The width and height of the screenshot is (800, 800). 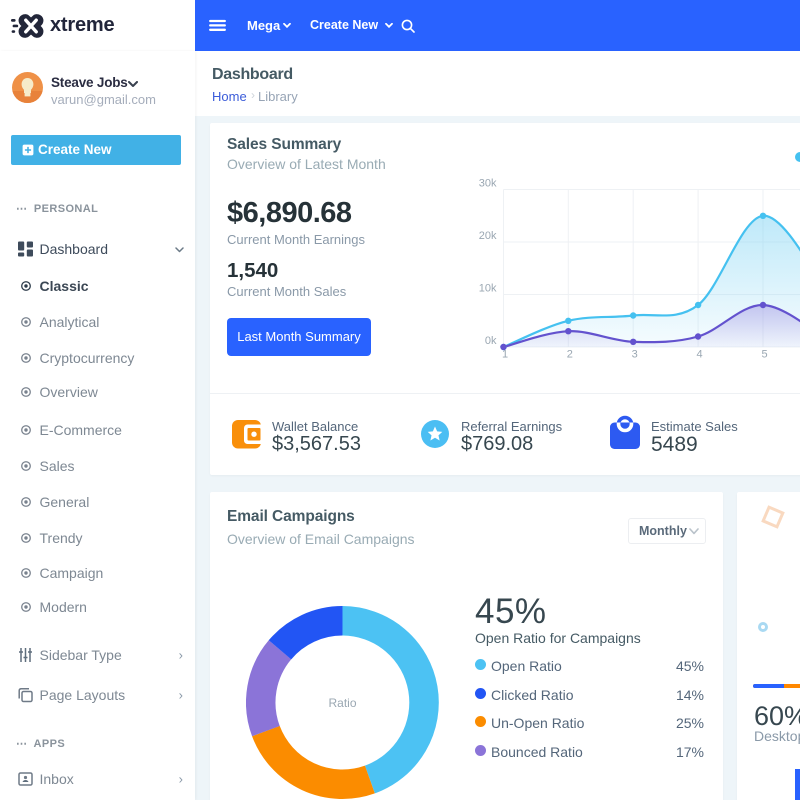 I want to click on svg-text: 4, so click(x=700, y=355).